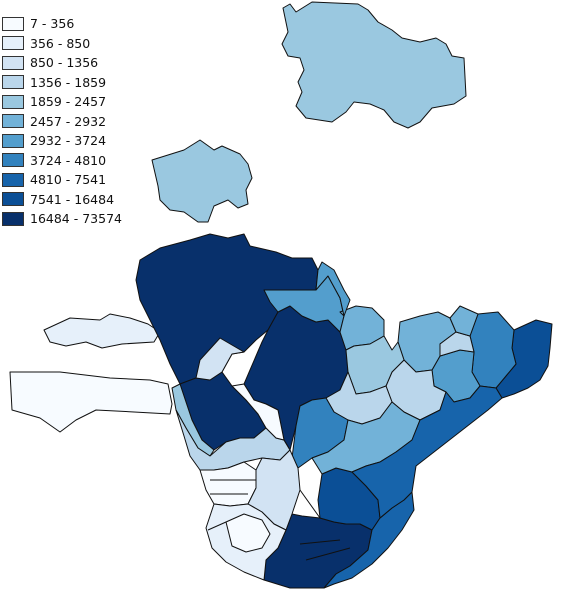  Describe the element at coordinates (68, 160) in the screenshot. I see `legend-label: 3724 - 4810` at that location.